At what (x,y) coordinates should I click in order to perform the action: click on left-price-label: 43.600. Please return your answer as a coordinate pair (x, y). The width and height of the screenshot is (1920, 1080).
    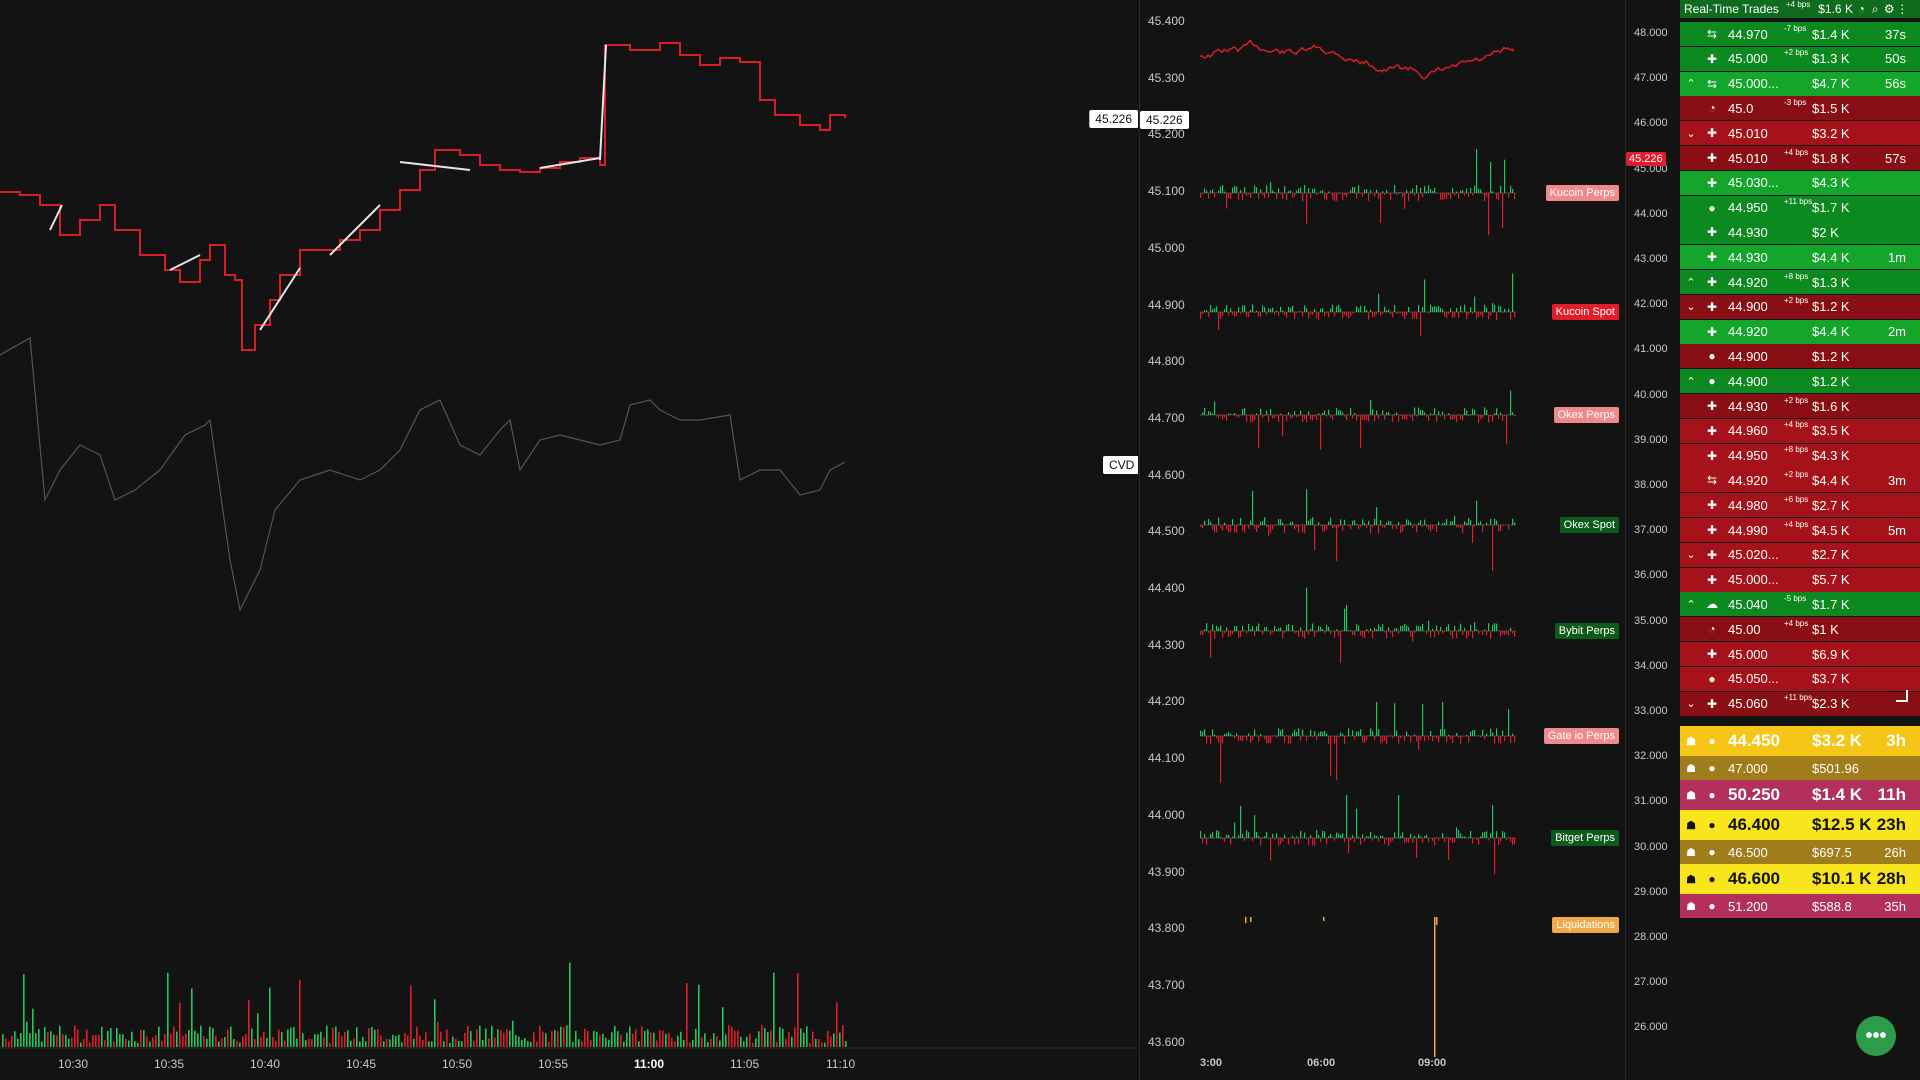
    Looking at the image, I should click on (1166, 1041).